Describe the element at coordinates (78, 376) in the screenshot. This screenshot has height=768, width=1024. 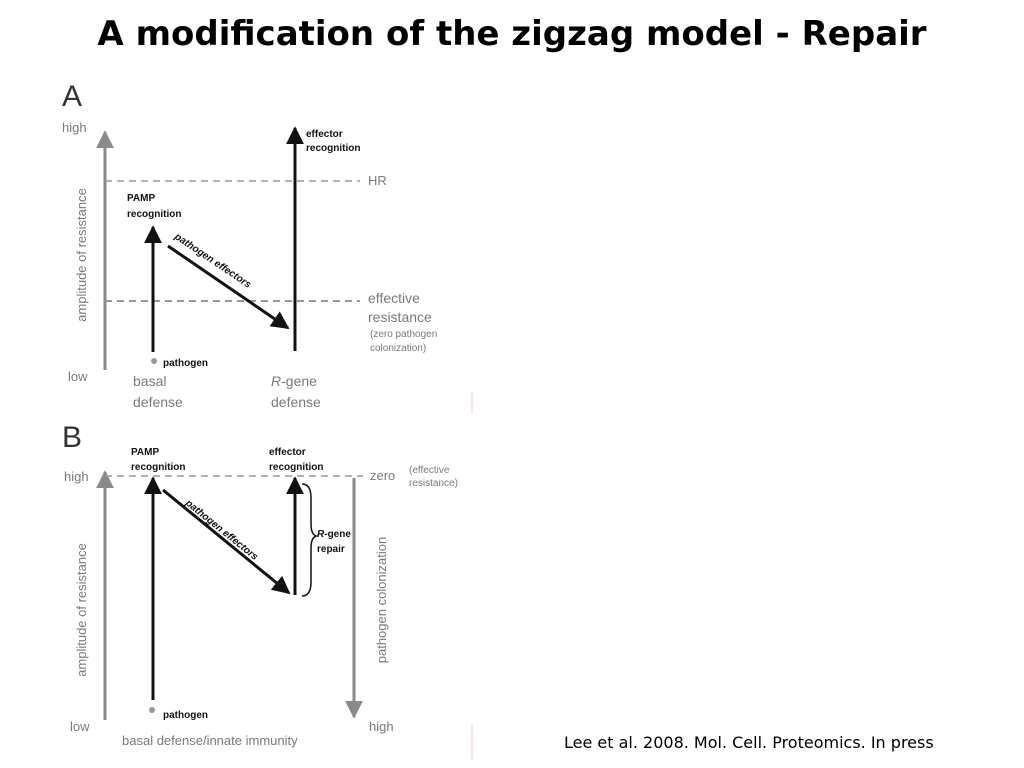
I see `panel-a-y-low: low` at that location.